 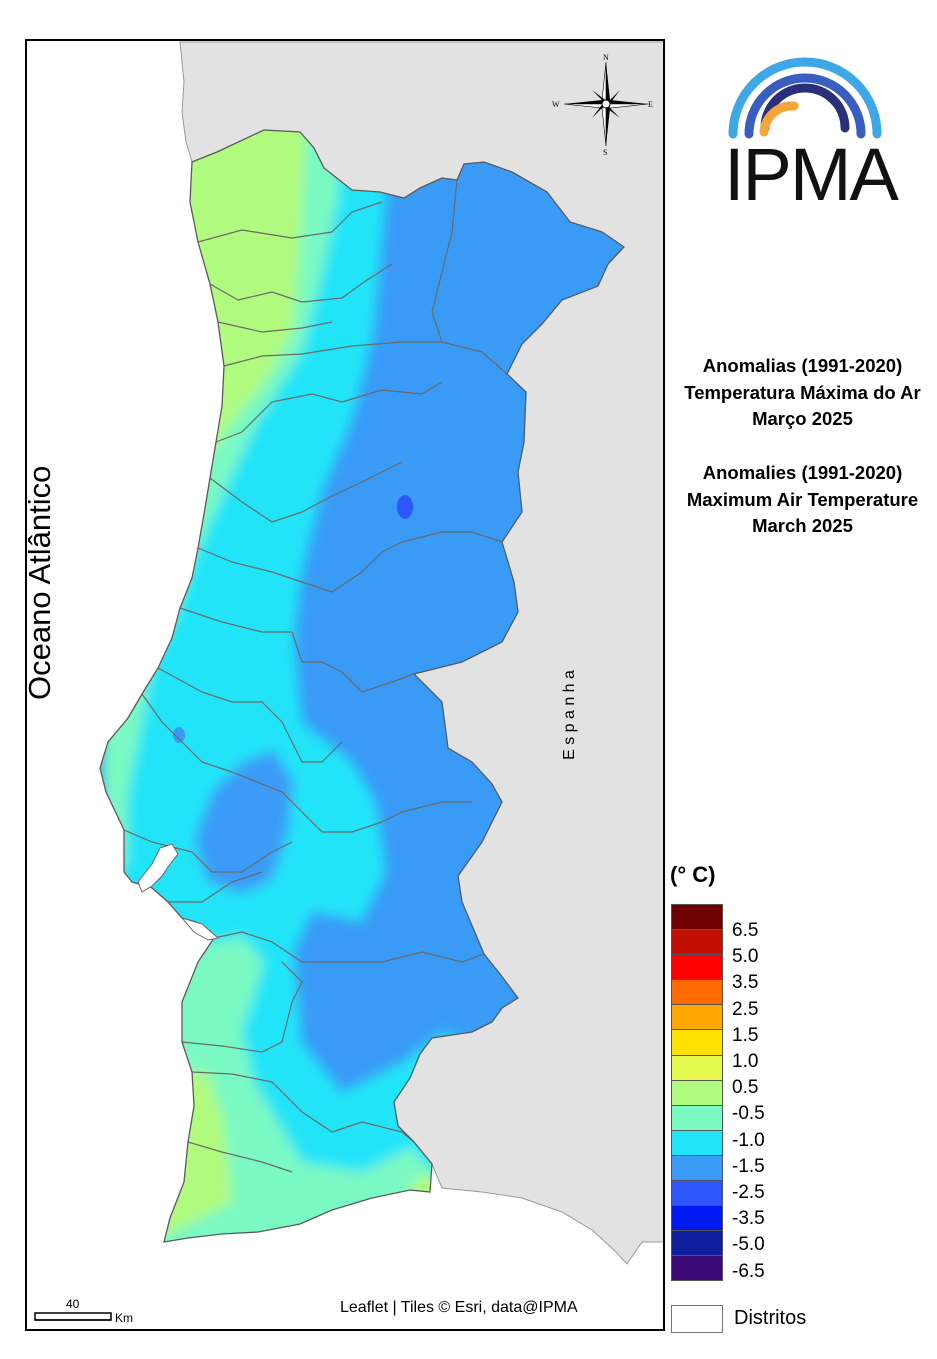 I want to click on title-pt-line1: Anomalias (1991-2020), so click(x=802, y=365).